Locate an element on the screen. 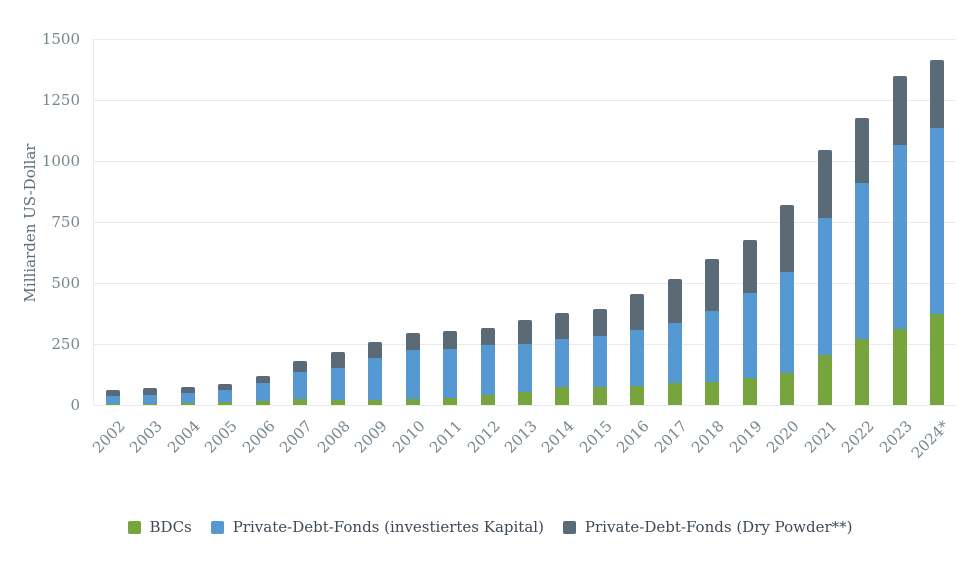 The height and width of the screenshot is (561, 980). x-tick-label-2002: 2002 is located at coordinates (108, 437).